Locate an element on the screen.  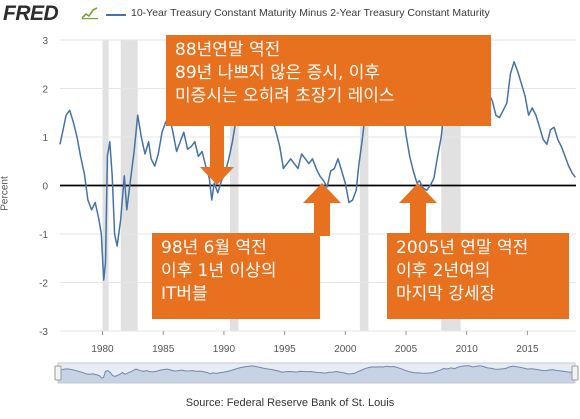
fred-logo: FRED is located at coordinates (31, 13).